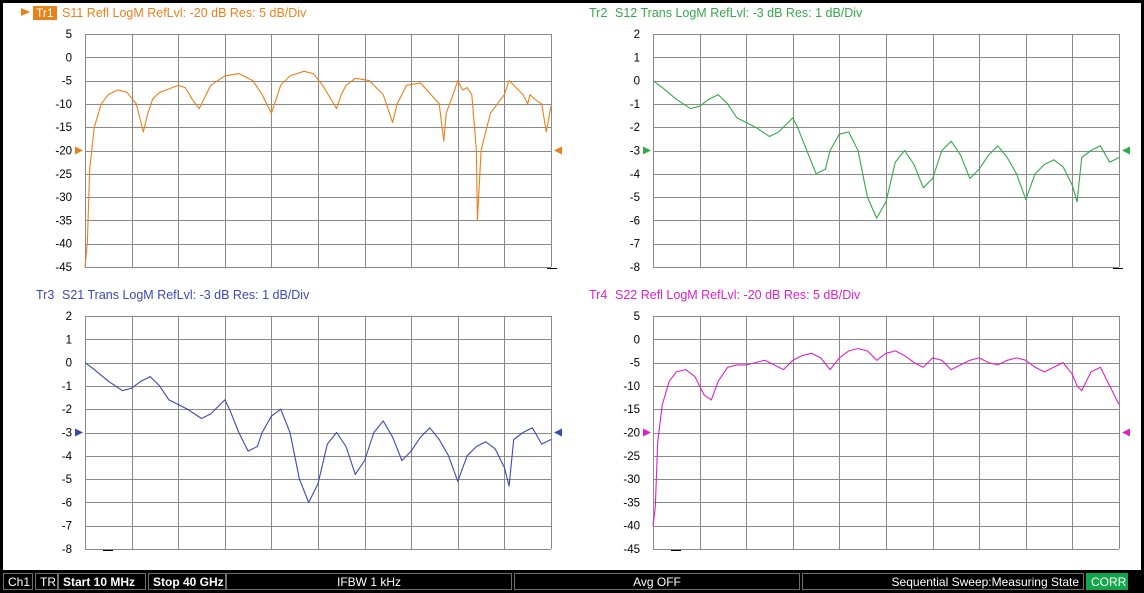  Describe the element at coordinates (943, 581) in the screenshot. I see `sweep-state: Sequential Sweep:Measuring State` at that location.